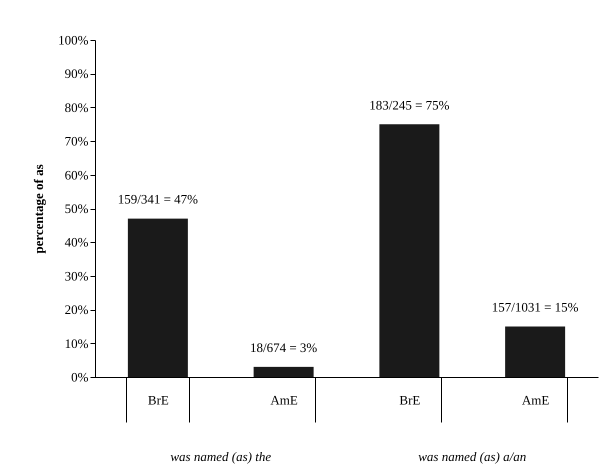  I want to click on data-label: 183/245 = 75%, so click(409, 104).